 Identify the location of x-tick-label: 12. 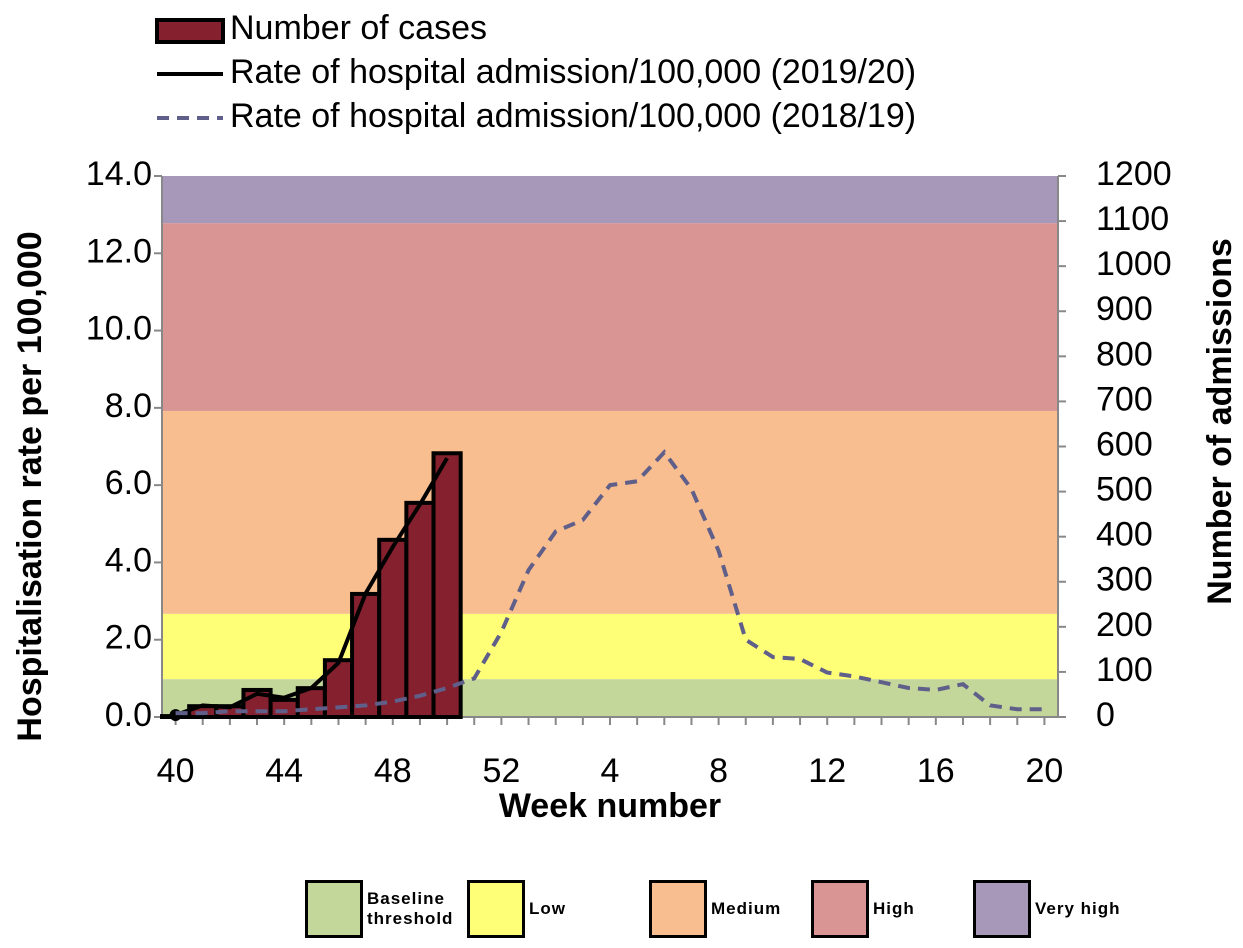
(827, 771).